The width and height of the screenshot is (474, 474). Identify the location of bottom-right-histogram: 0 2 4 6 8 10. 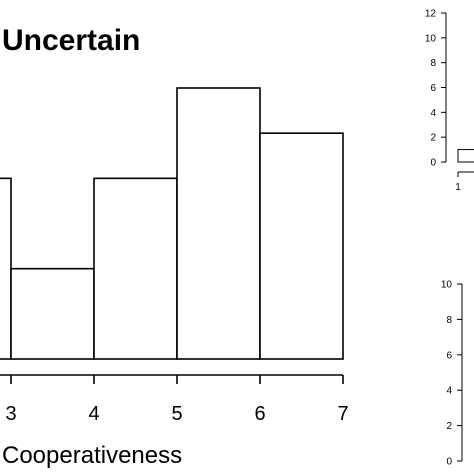
(452, 374).